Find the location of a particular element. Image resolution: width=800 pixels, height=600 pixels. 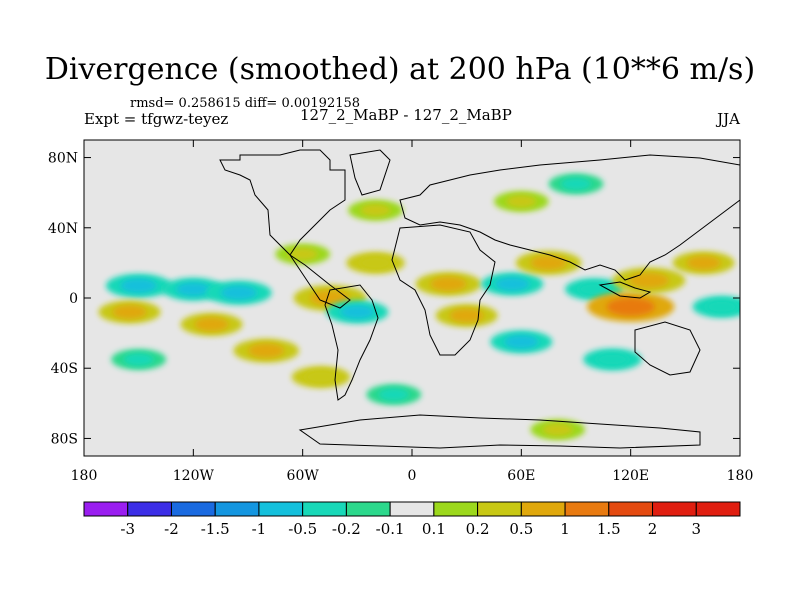

colorbar-label: -0.5 is located at coordinates (302, 529).